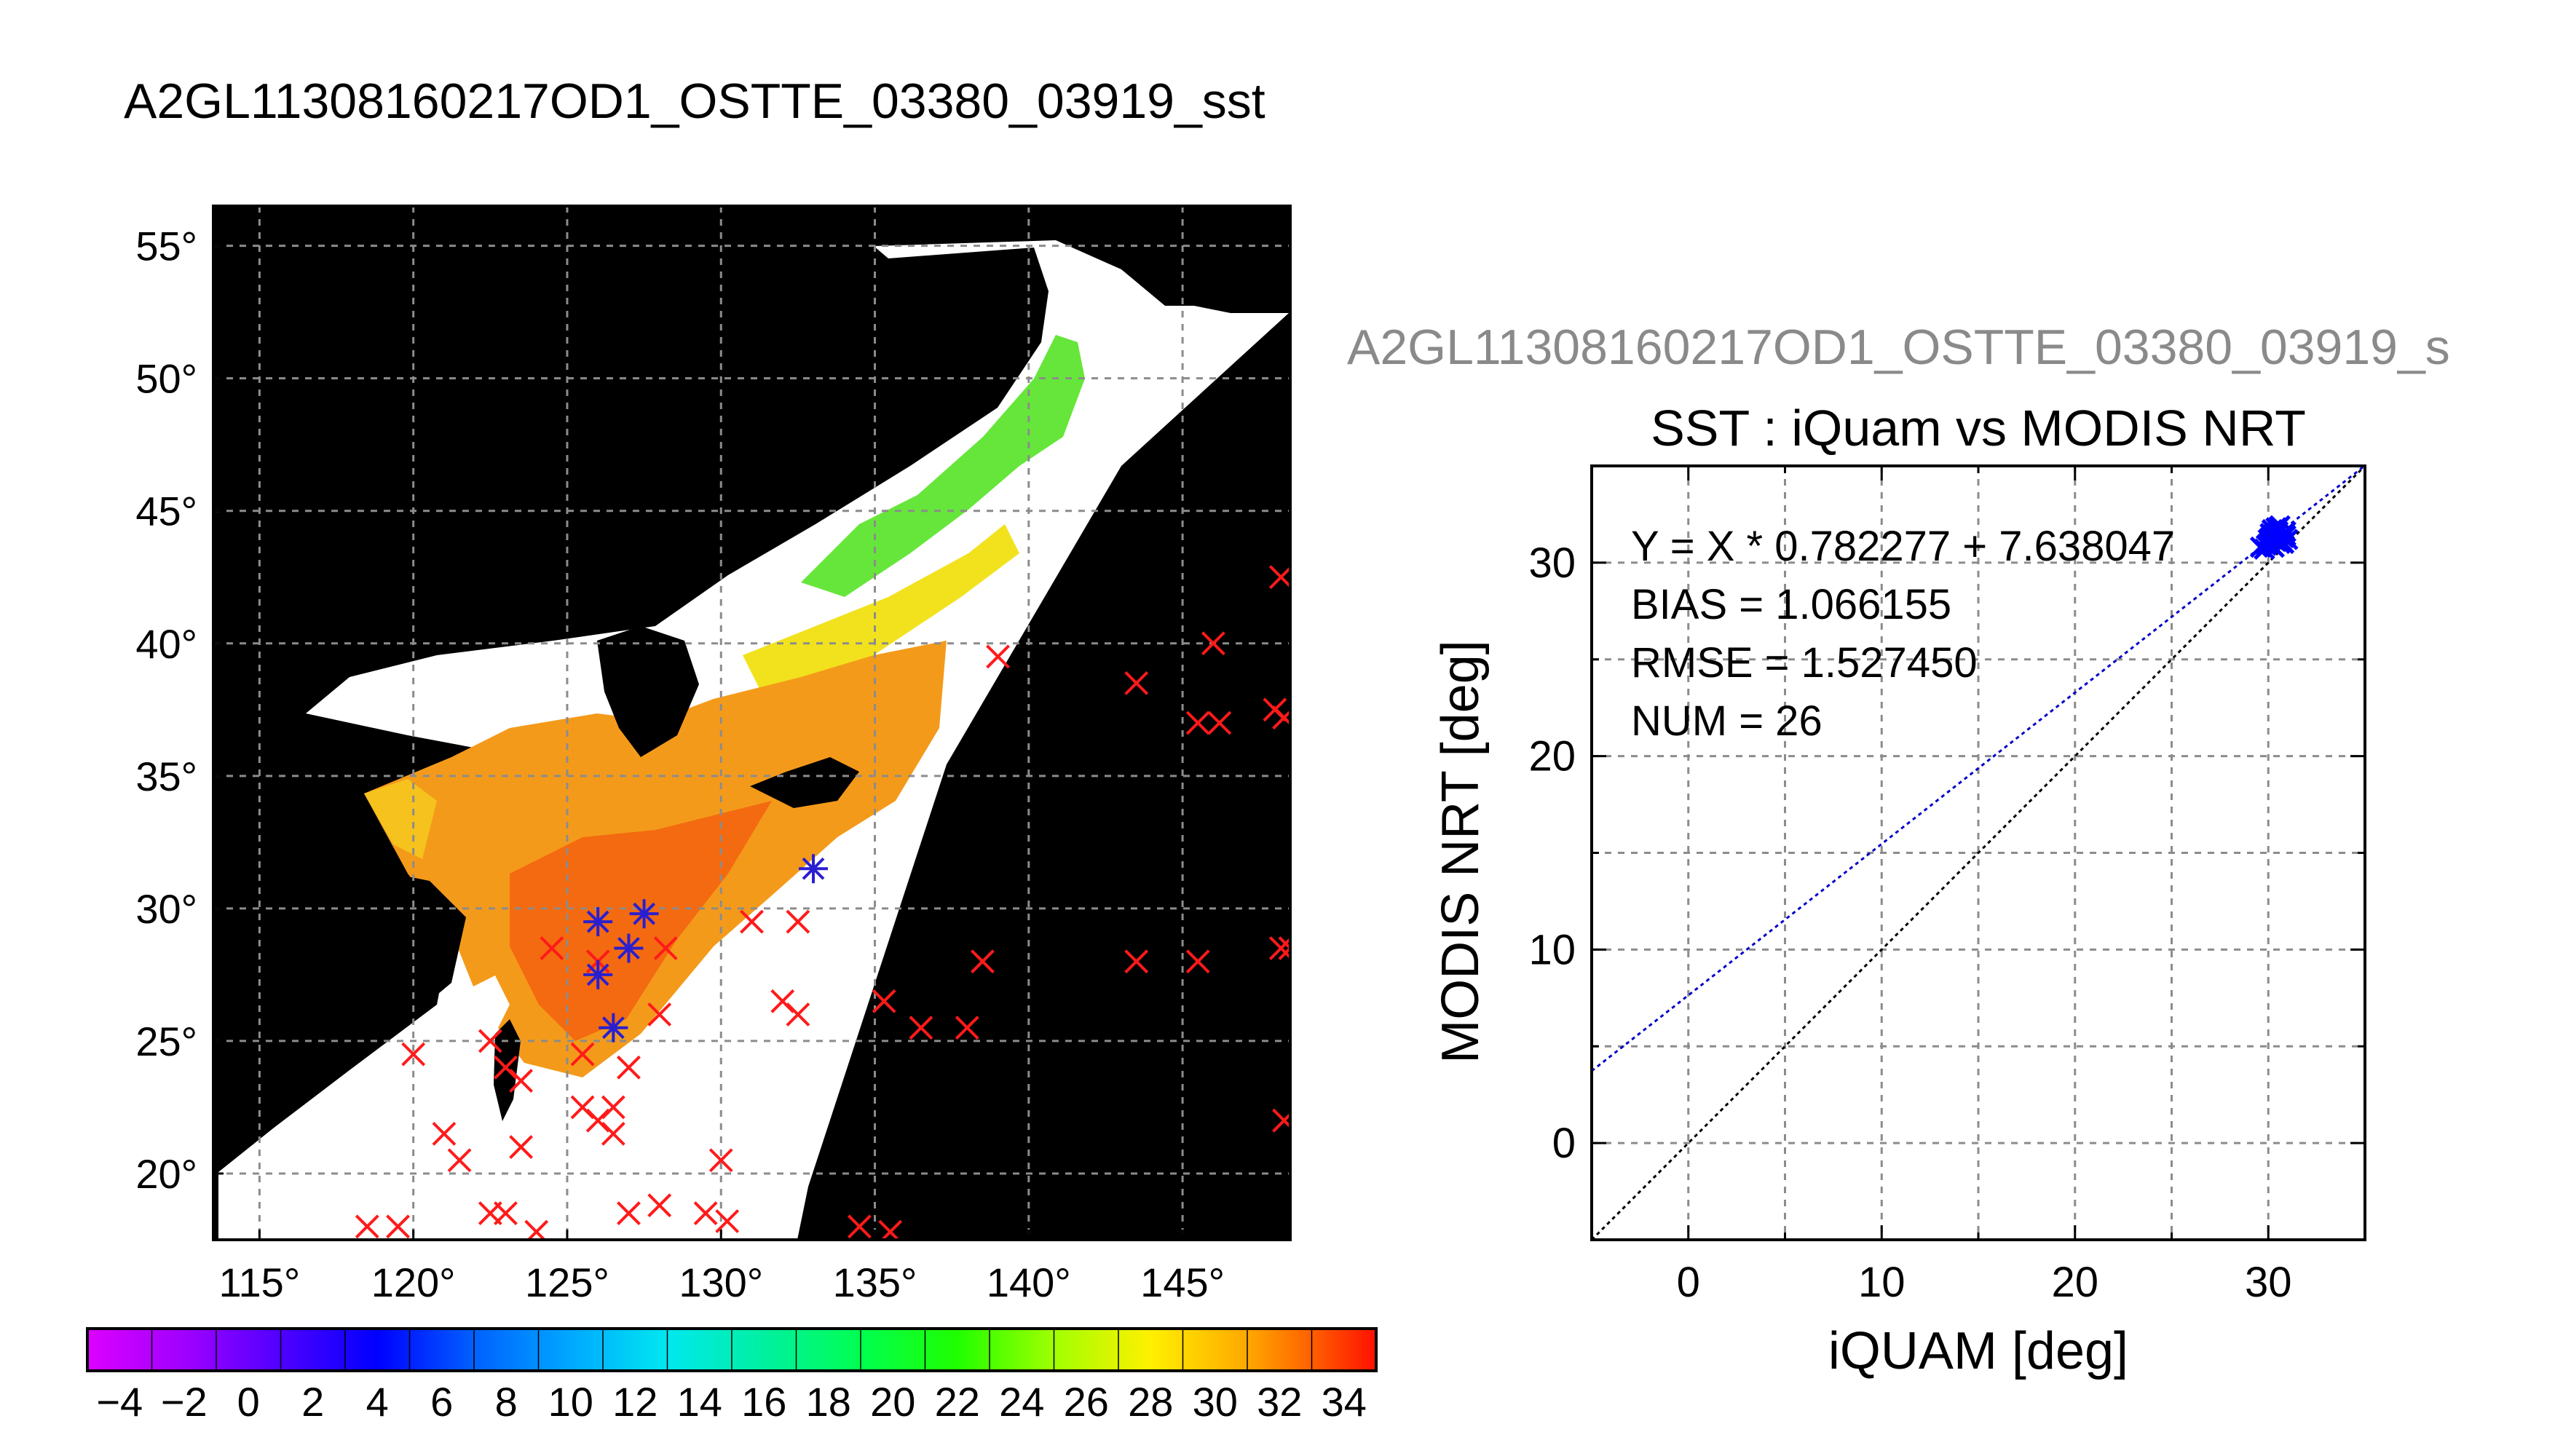 This screenshot has width=2555, height=1456. What do you see at coordinates (339, 942) in the screenshot?
I see `land-china-coast` at bounding box center [339, 942].